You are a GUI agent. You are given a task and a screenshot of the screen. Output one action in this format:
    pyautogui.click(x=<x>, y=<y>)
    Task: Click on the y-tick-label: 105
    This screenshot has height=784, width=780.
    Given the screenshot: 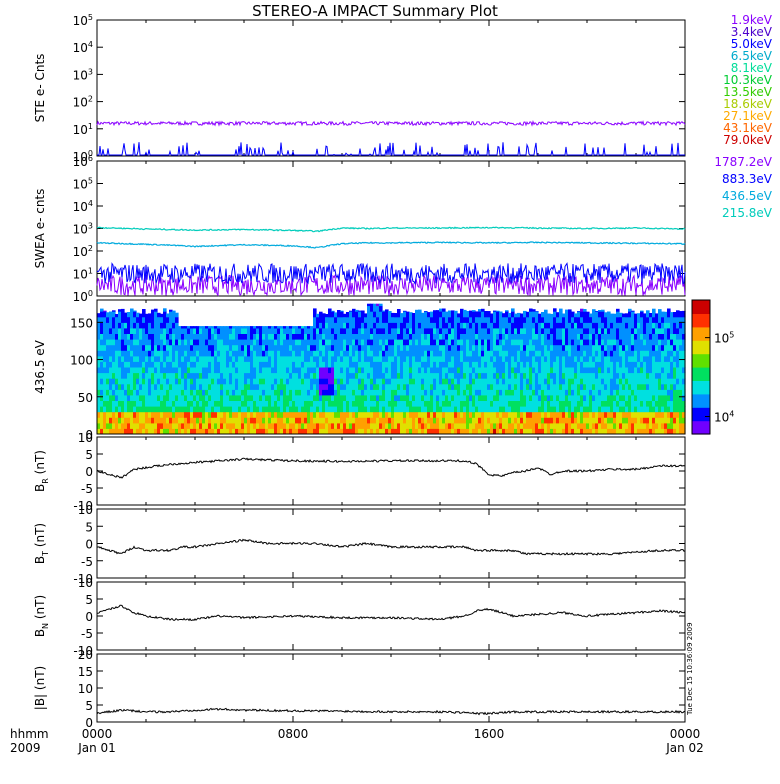 What is the action you would take?
    pyautogui.click(x=83, y=20)
    